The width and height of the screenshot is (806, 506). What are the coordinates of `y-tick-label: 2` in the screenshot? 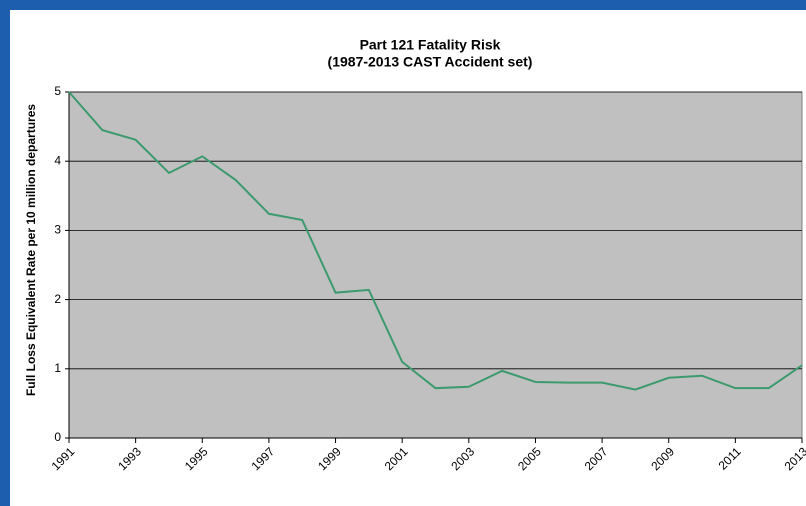 It's located at (57, 299).